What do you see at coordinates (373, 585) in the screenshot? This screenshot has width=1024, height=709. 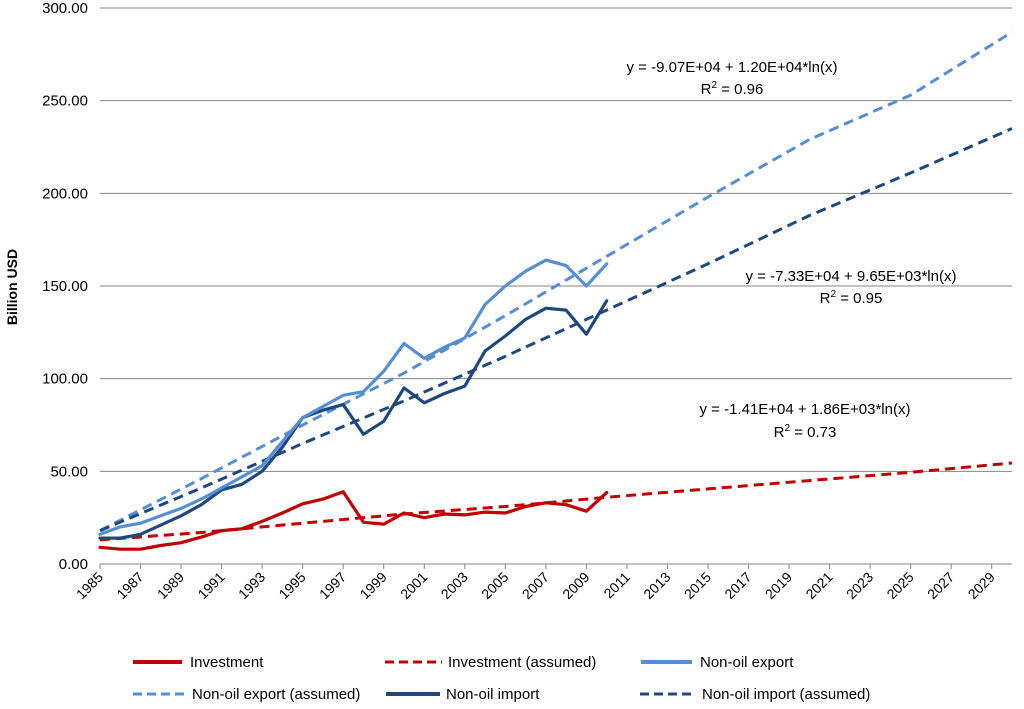 I see `x-tick-label: 1999` at bounding box center [373, 585].